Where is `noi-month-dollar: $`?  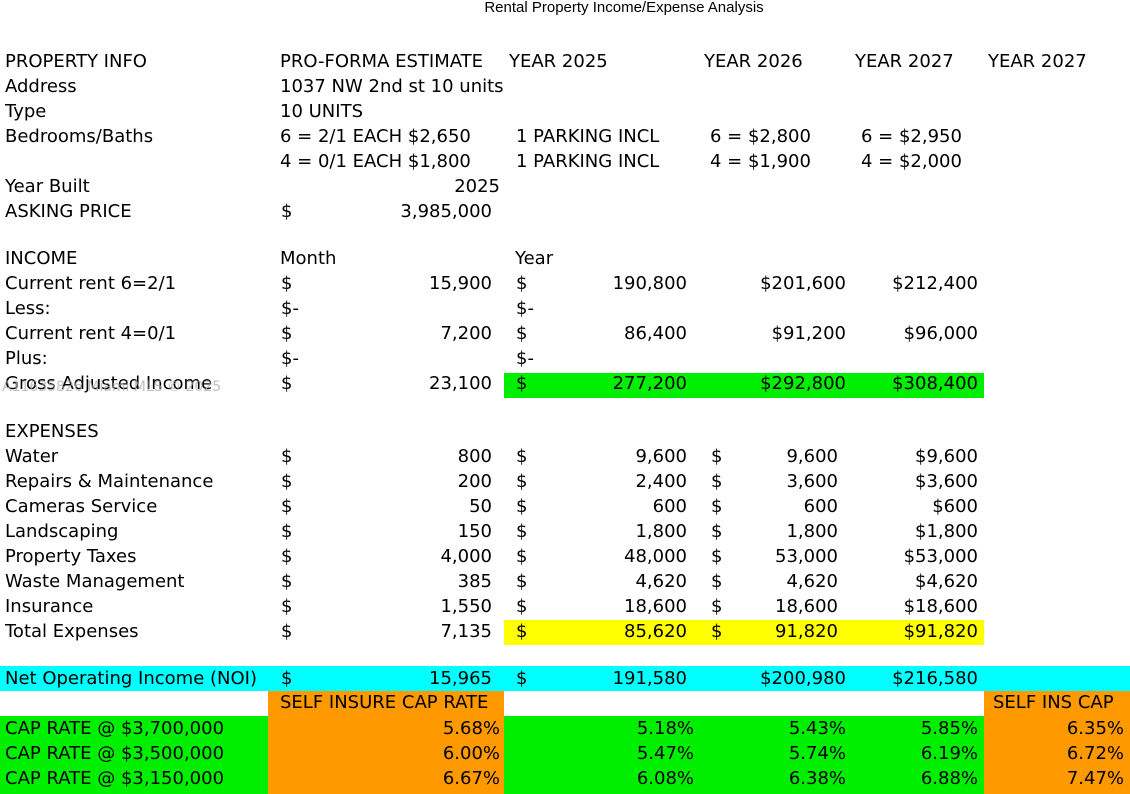
noi-month-dollar: $ is located at coordinates (287, 678).